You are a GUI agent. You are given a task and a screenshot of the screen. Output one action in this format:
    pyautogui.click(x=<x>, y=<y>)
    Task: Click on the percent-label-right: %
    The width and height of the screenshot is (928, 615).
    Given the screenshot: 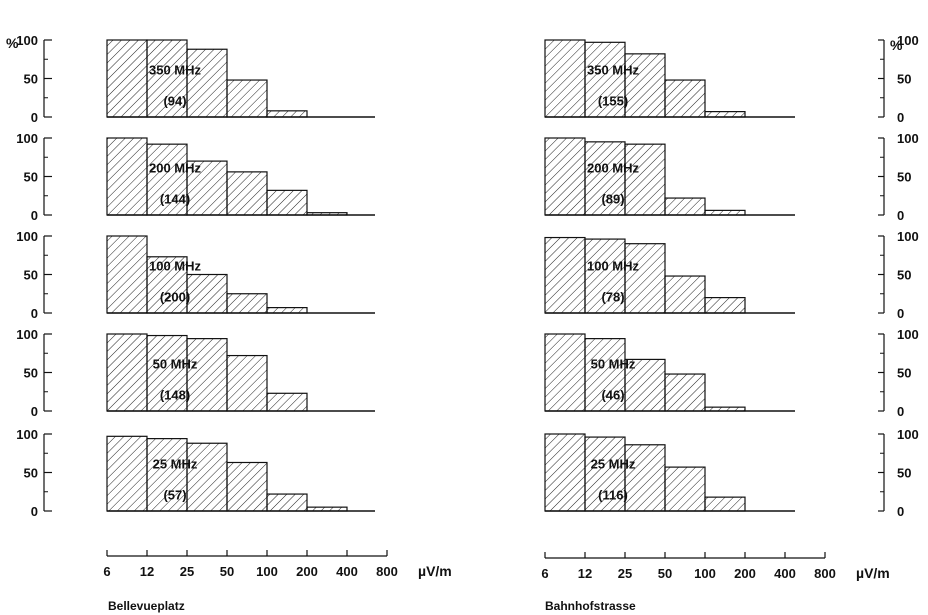 What is the action you would take?
    pyautogui.click(x=896, y=45)
    